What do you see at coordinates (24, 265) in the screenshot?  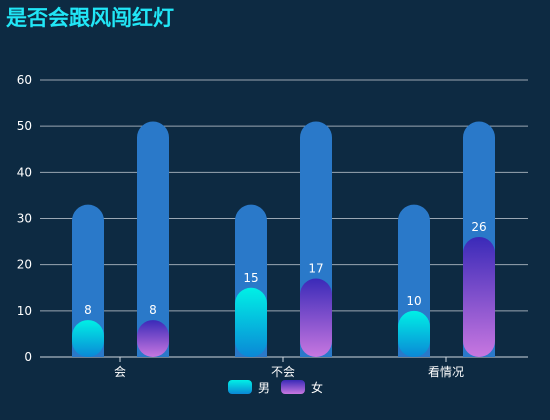 I see `y-tick-label: 20` at bounding box center [24, 265].